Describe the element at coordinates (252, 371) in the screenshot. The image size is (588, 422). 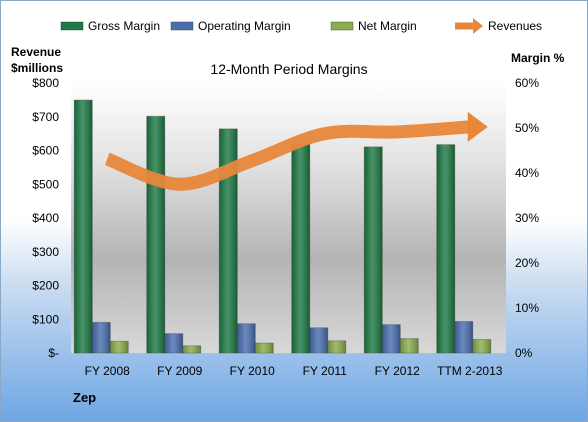
I see `x-tick-label-fy-2010: FY 2010` at that location.